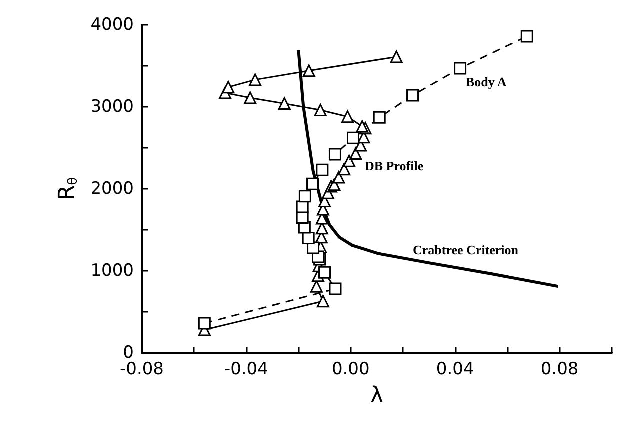 The image size is (631, 430). I want to click on x-tick-label: 0.00, so click(351, 370).